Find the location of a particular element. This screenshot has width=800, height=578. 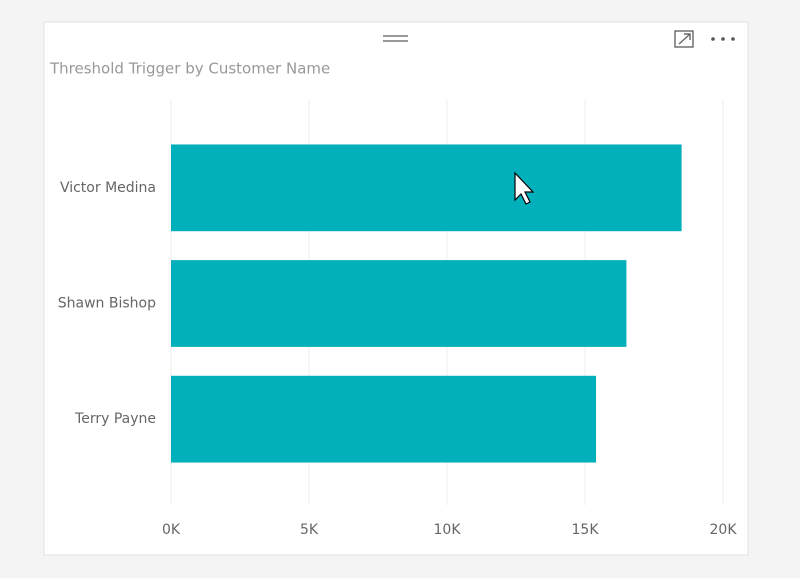

focus-arrow is located at coordinates (684, 39).